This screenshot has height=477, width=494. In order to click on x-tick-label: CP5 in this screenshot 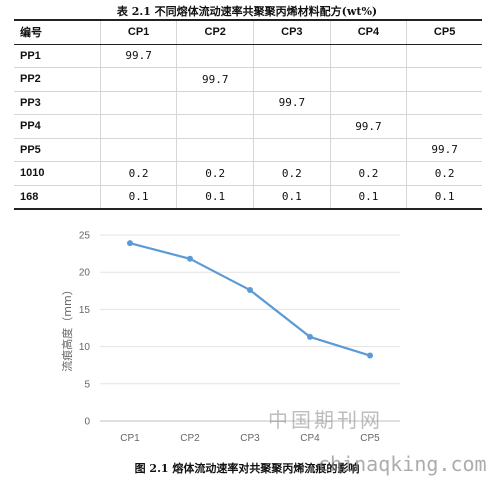, I will do `click(370, 438)`.